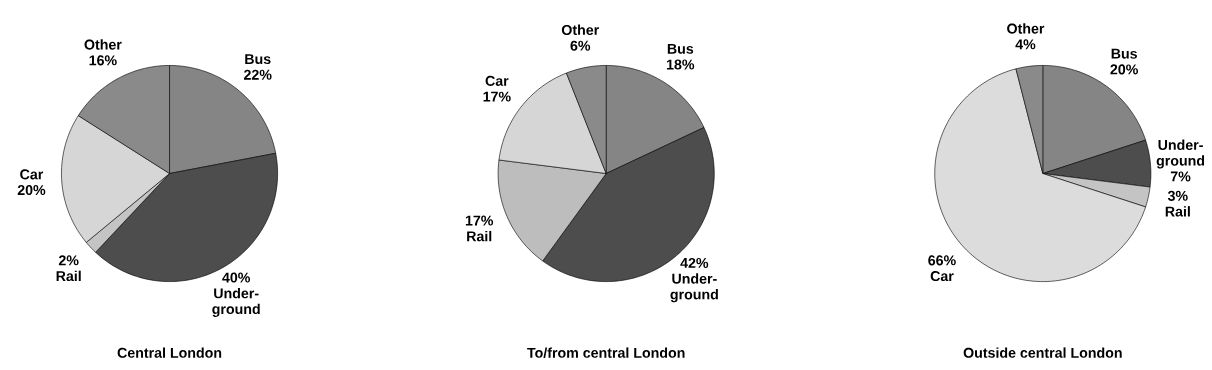 This screenshot has width=1212, height=370. What do you see at coordinates (1025, 44) in the screenshot?
I see `data-label: 4%` at bounding box center [1025, 44].